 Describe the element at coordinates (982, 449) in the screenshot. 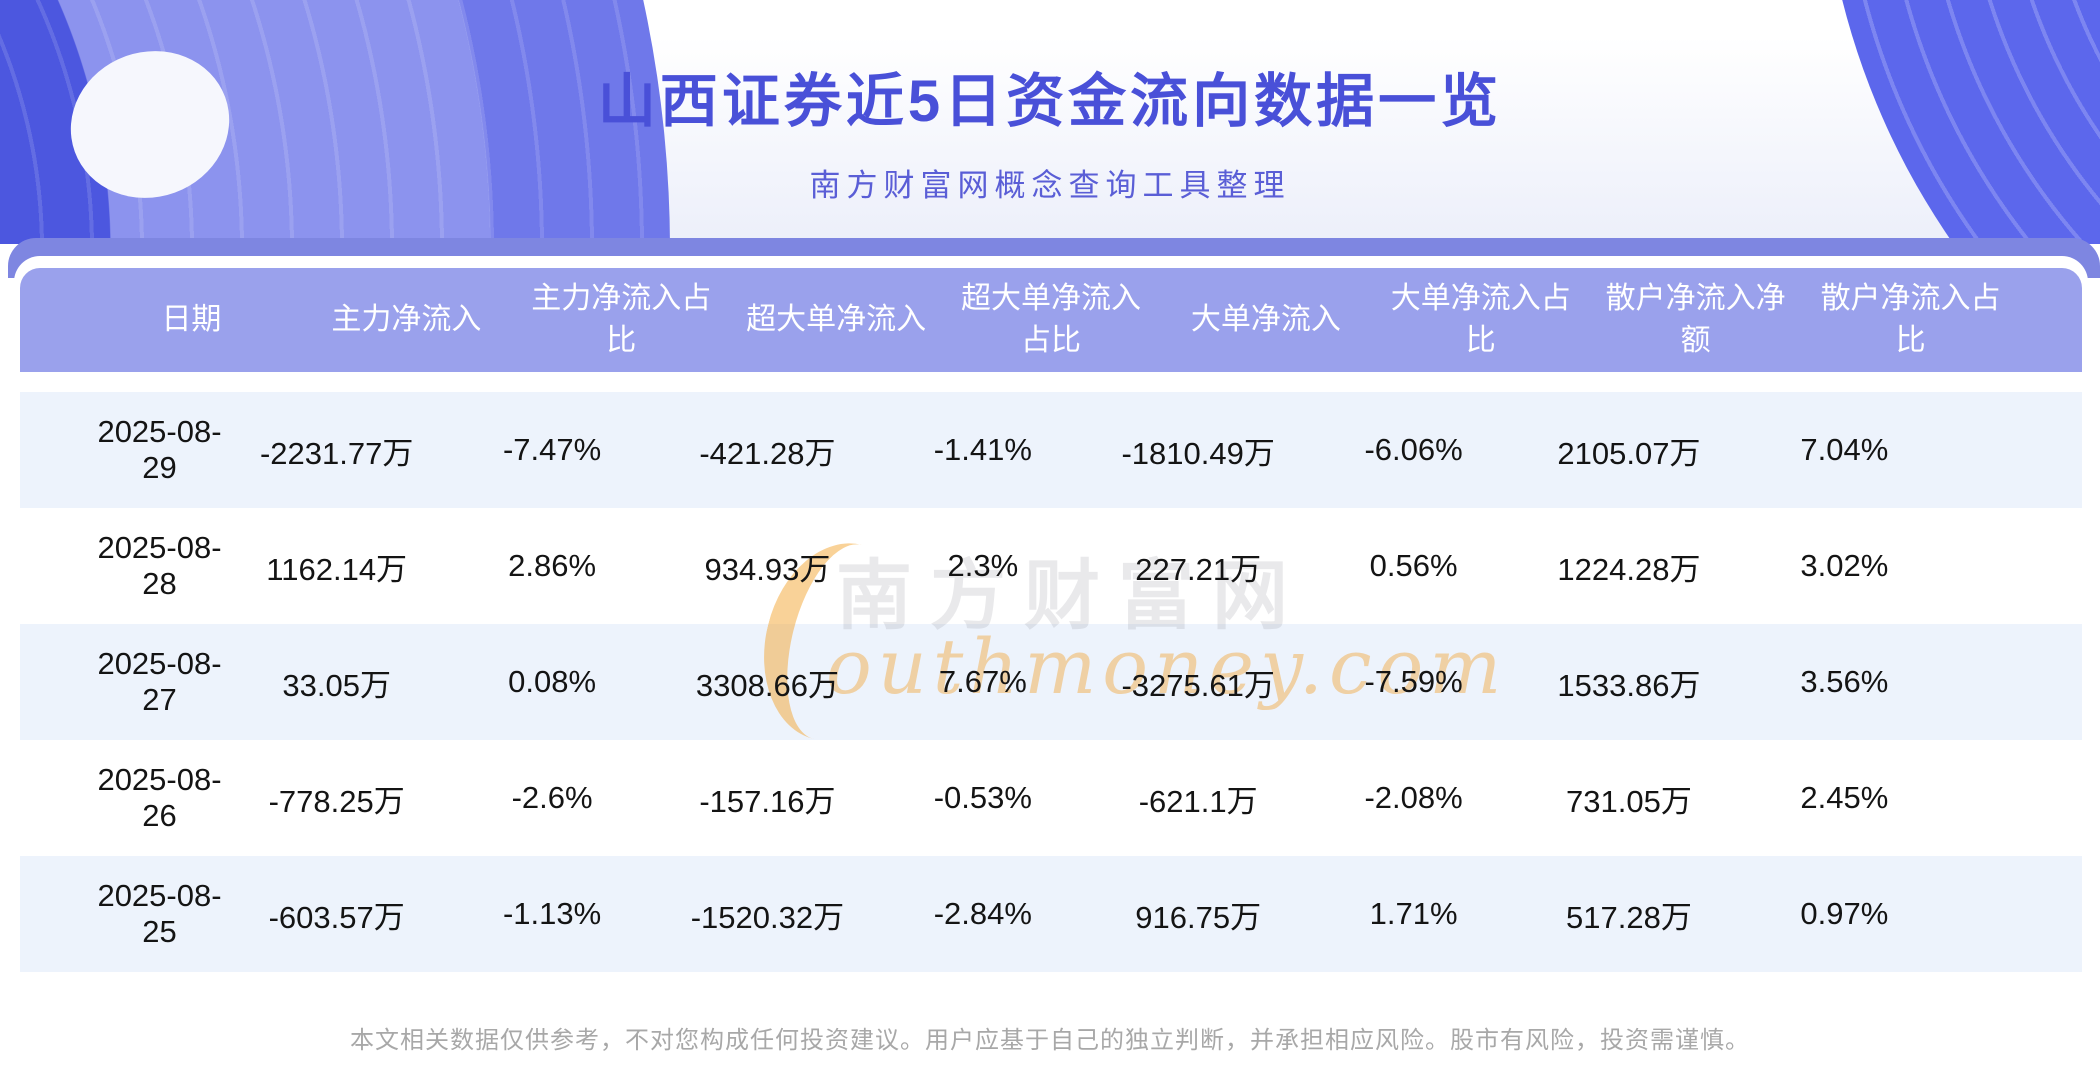

I see `value-cell: -1.41%` at that location.